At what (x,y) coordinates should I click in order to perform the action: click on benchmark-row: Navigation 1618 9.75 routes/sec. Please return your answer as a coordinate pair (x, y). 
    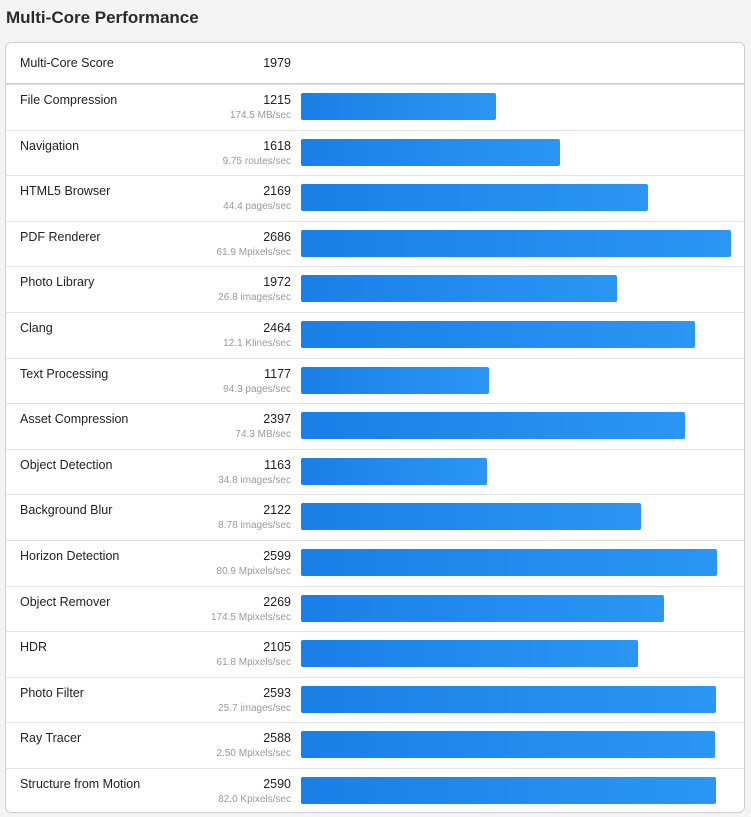
    Looking at the image, I should click on (375, 152).